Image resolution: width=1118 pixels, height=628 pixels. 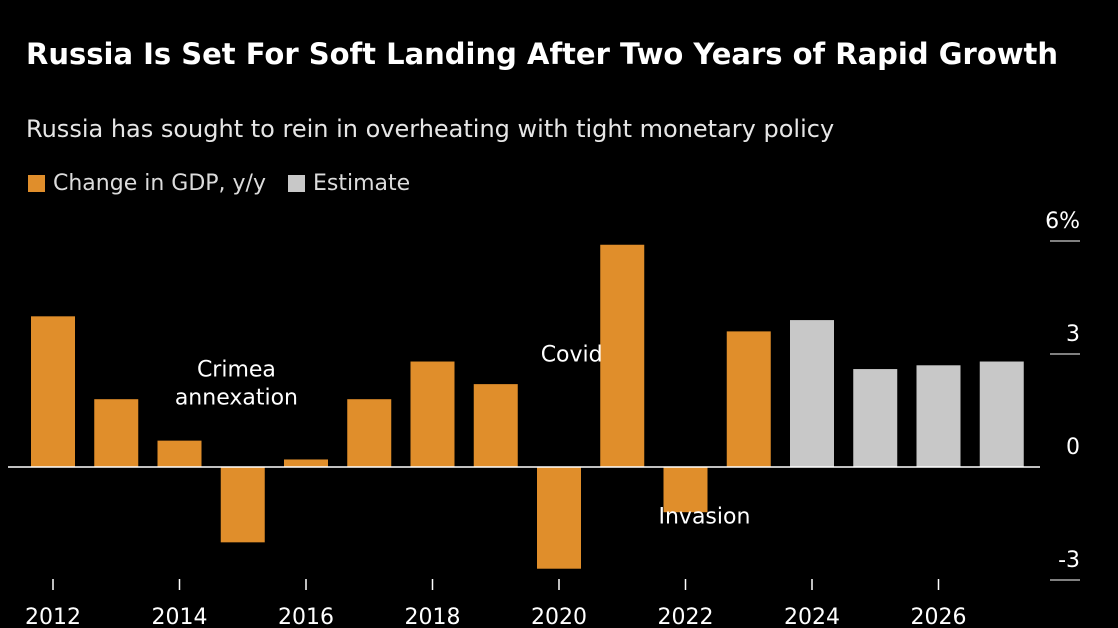 What do you see at coordinates (685, 490) in the screenshot?
I see `bar-2022` at bounding box center [685, 490].